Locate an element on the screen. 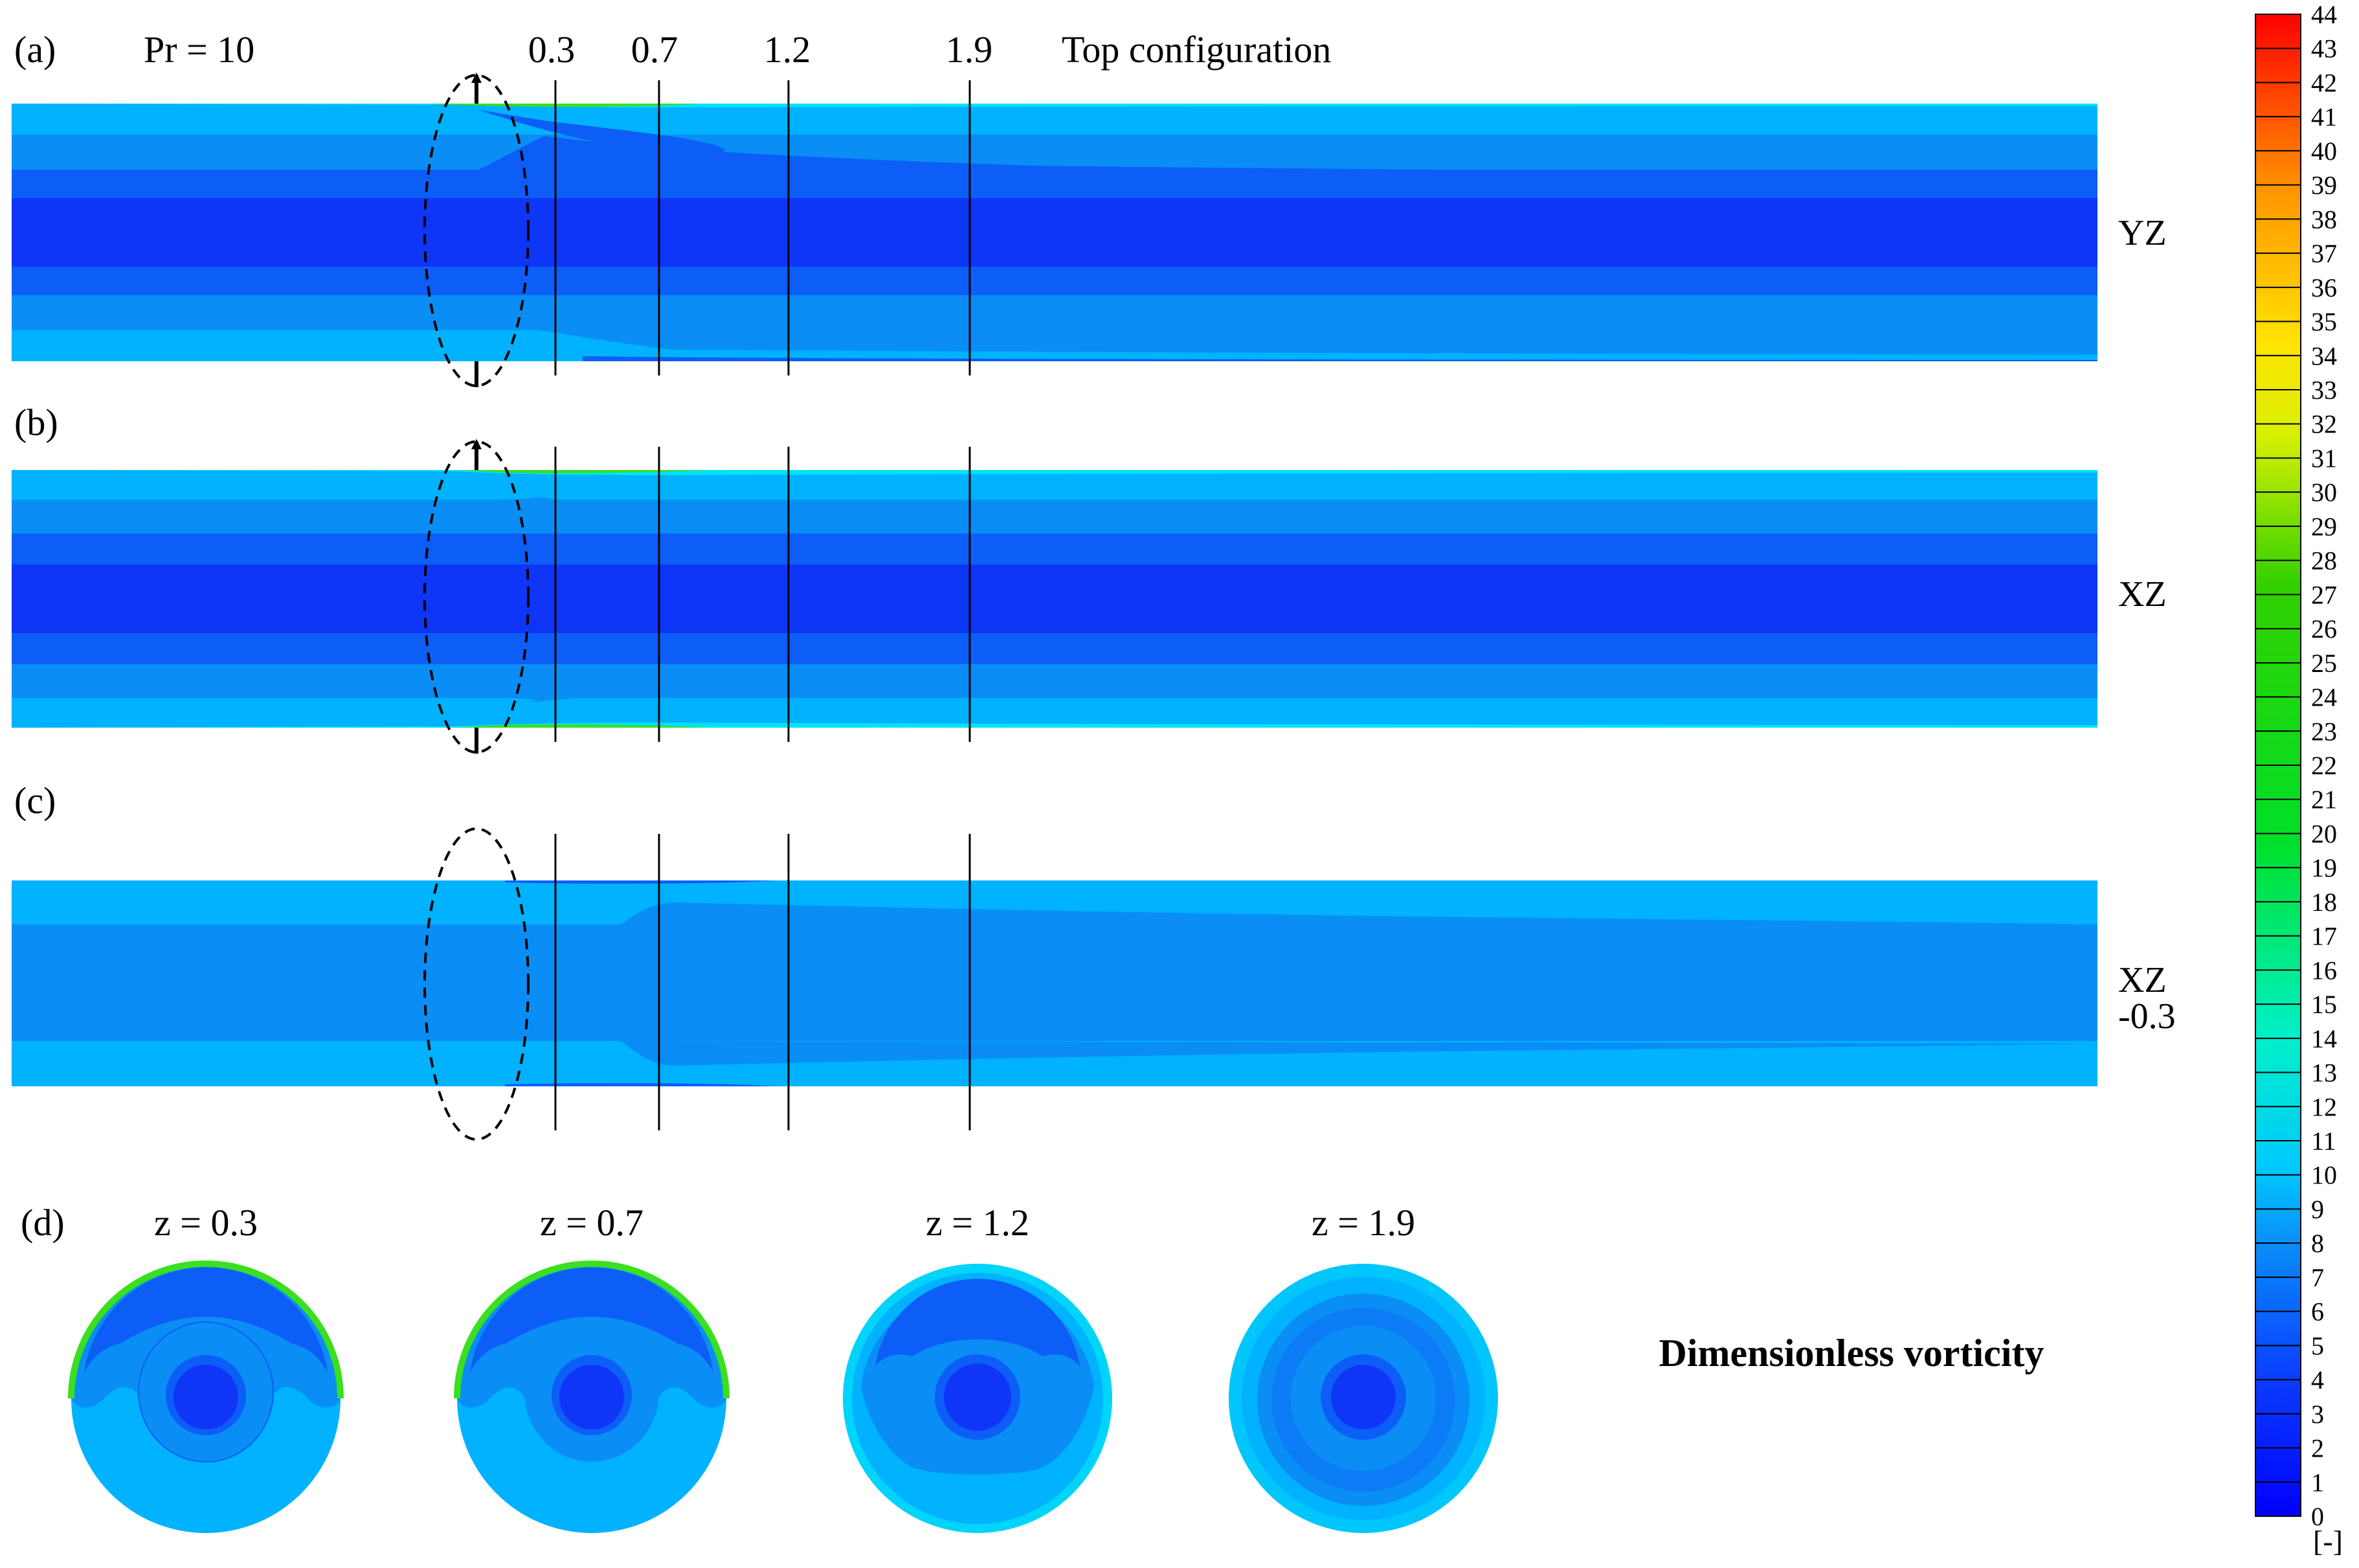  colorbar-tick-label-34: 34 is located at coordinates (2324, 356).